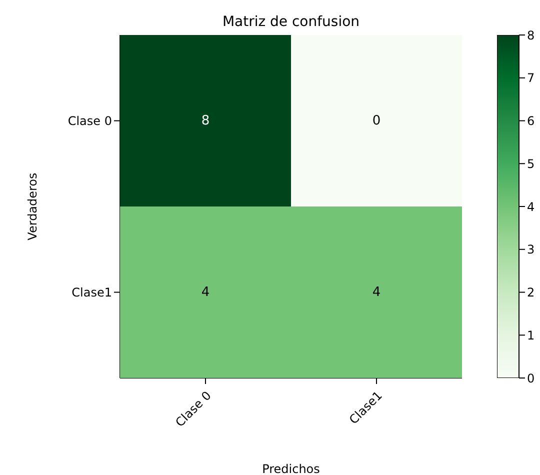  Describe the element at coordinates (205, 120) in the screenshot. I see `data-label: 8` at that location.